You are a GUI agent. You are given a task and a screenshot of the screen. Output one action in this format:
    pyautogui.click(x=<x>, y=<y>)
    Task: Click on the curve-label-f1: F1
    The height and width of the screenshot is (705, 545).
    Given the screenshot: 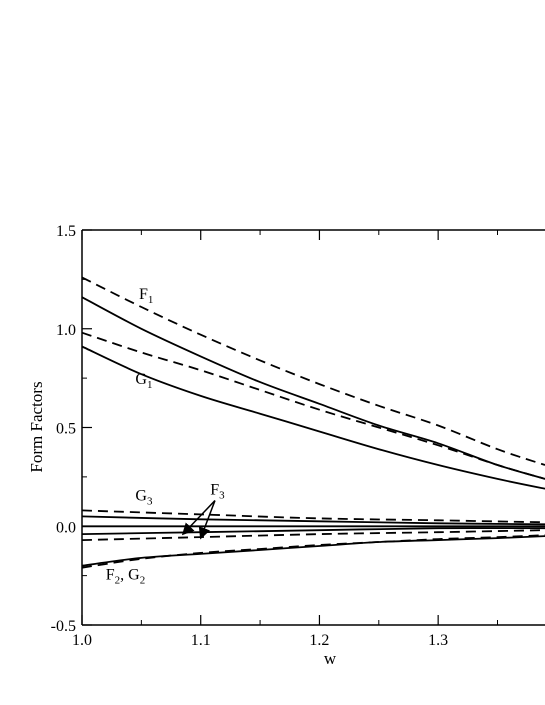 What is the action you would take?
    pyautogui.click(x=146, y=296)
    